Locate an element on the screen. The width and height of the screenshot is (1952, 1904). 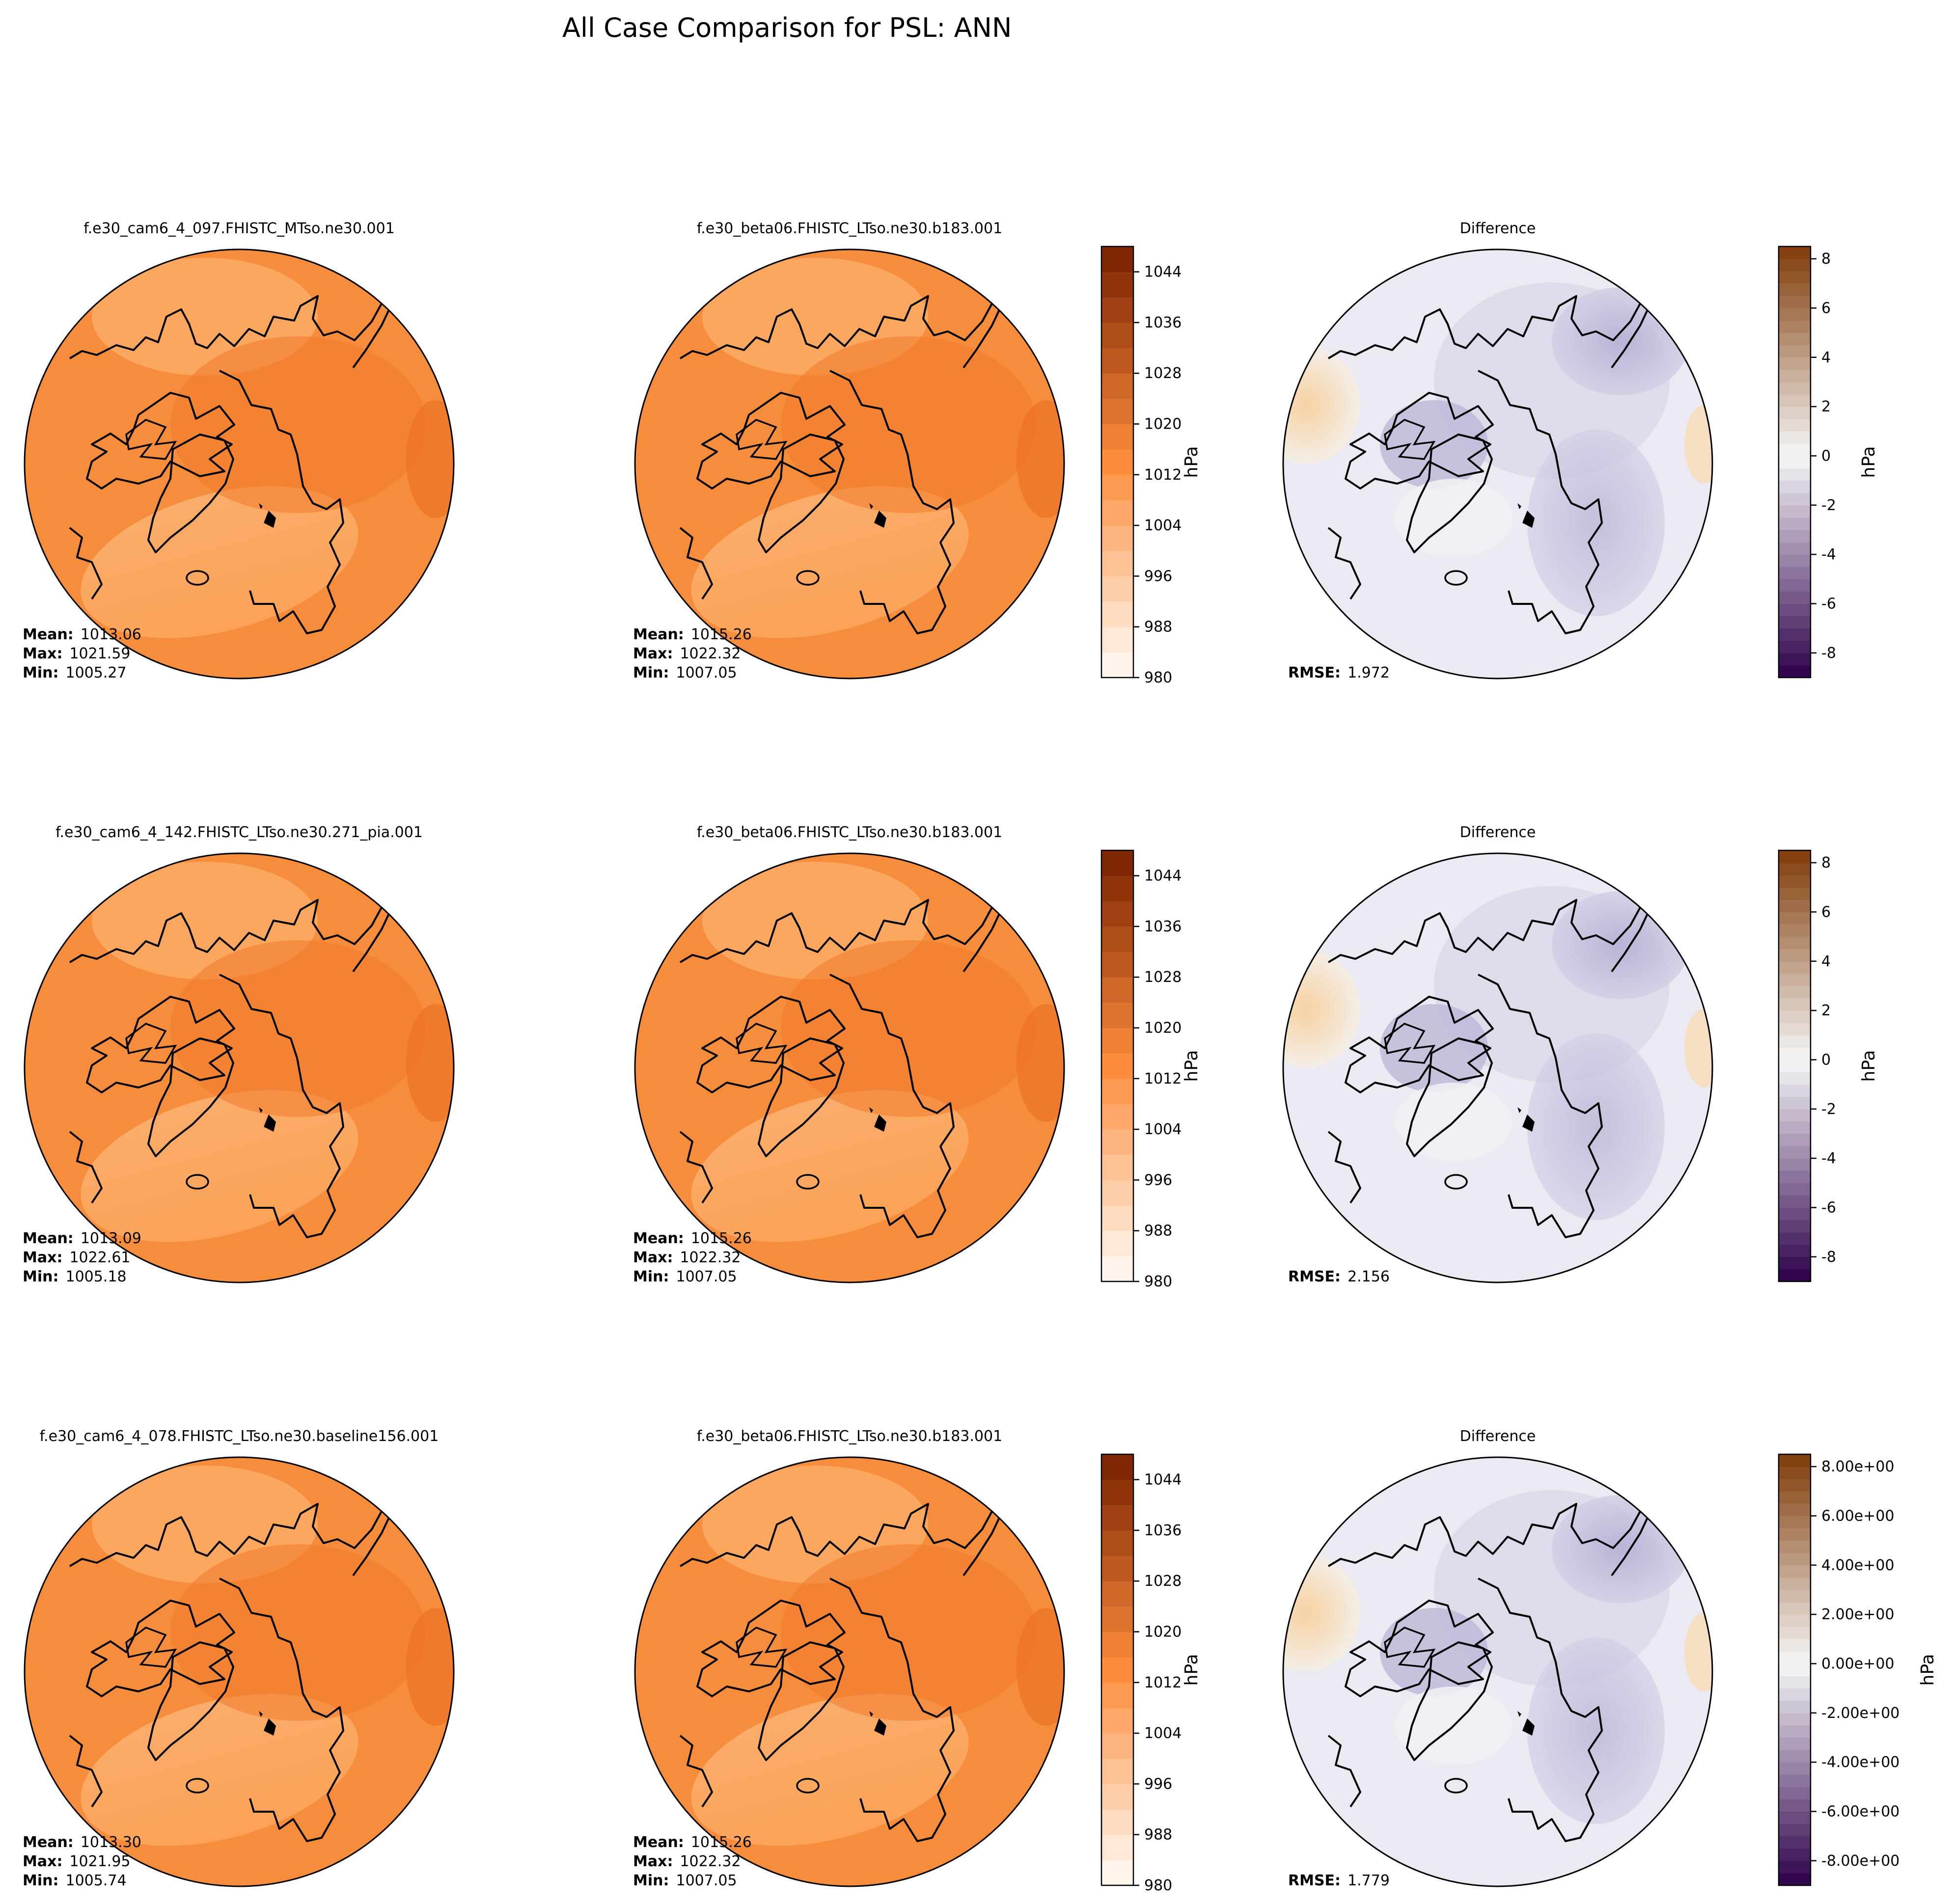
stat-line: Max: 1022.61 is located at coordinates (77, 1257).